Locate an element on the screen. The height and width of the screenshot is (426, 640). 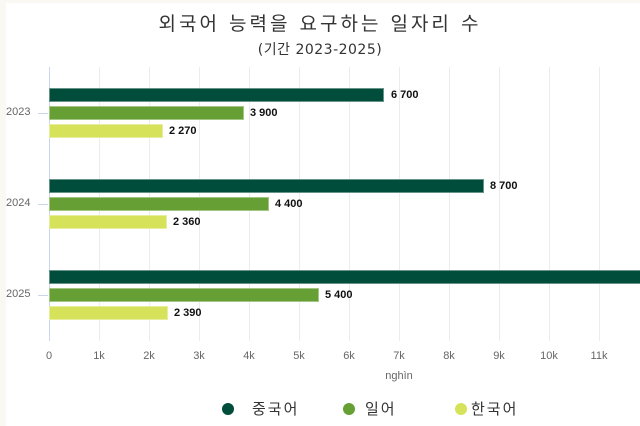
x-tick-label: 11k is located at coordinates (599, 356).